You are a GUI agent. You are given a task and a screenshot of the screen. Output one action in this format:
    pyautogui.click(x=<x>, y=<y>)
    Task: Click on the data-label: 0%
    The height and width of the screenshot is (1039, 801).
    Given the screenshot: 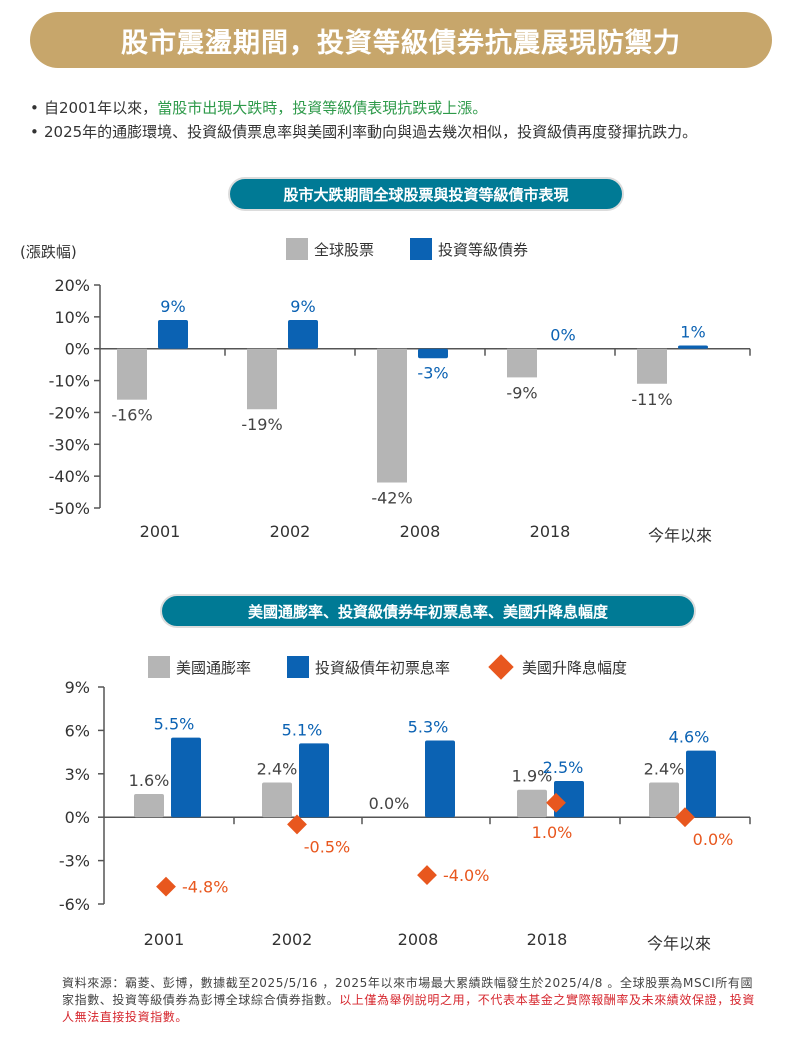 What is the action you would take?
    pyautogui.click(x=562, y=335)
    